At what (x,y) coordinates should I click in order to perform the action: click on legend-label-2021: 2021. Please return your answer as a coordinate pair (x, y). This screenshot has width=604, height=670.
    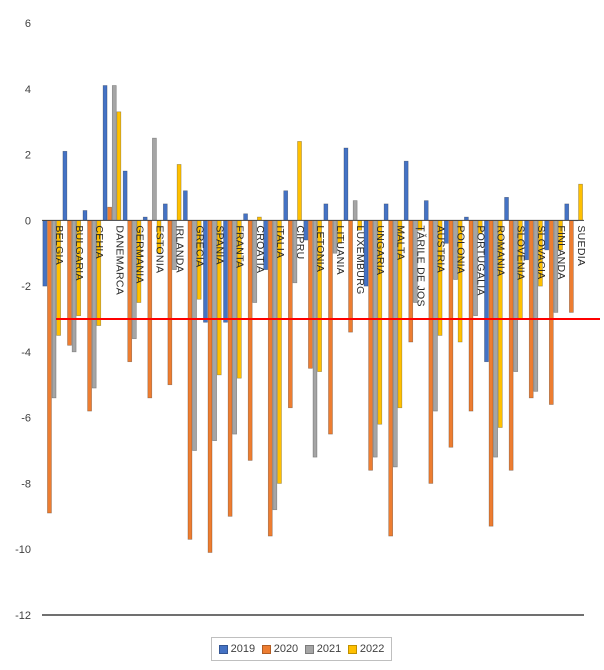
    Looking at the image, I should click on (329, 649).